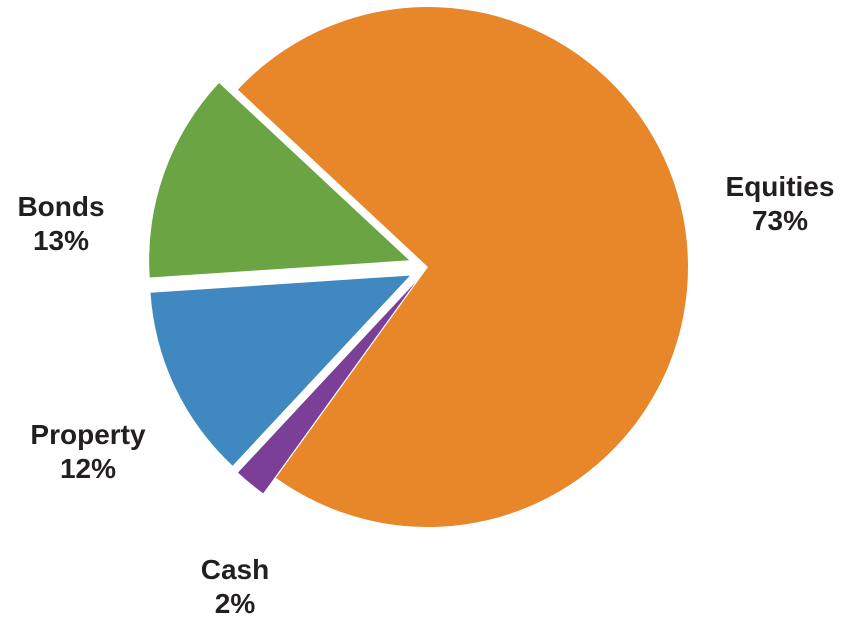 This screenshot has height=621, width=845. Describe the element at coordinates (88, 452) in the screenshot. I see `label-property: Property 12%` at that location.